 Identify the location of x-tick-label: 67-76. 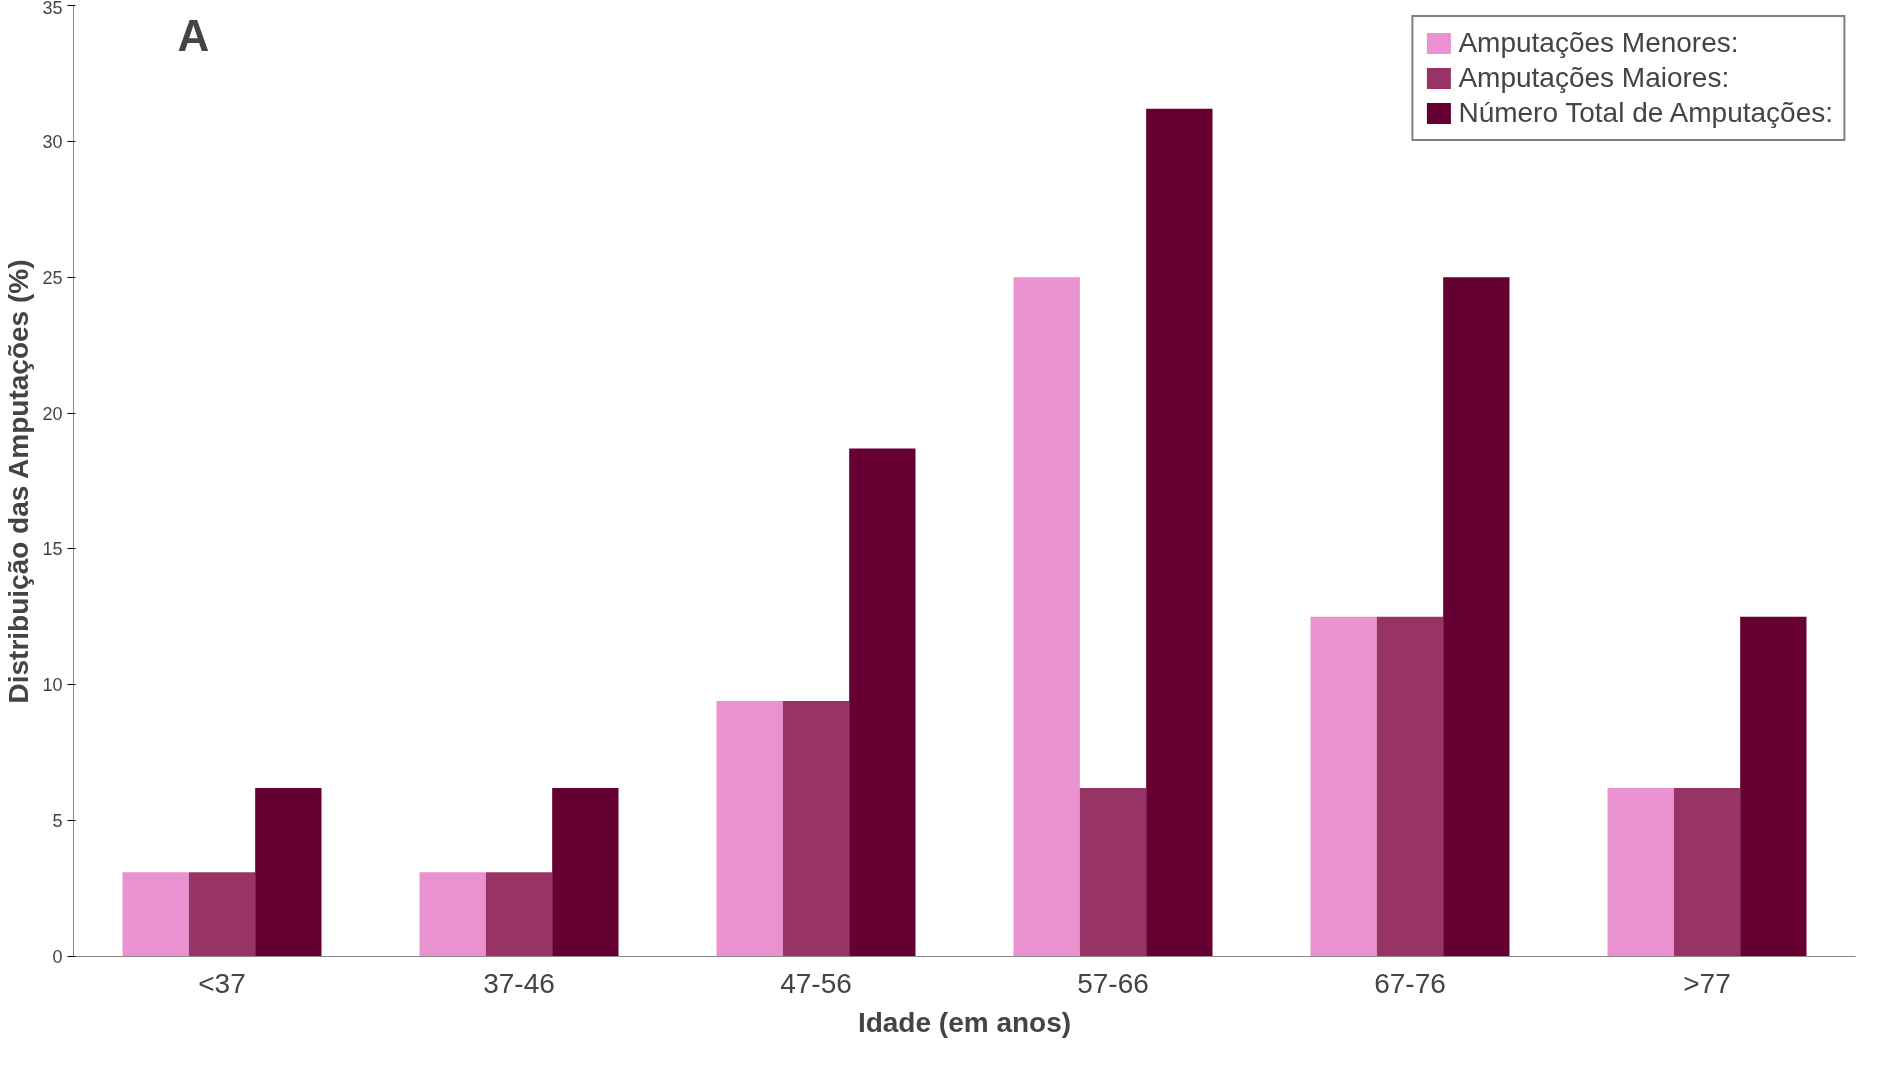
(1410, 983).